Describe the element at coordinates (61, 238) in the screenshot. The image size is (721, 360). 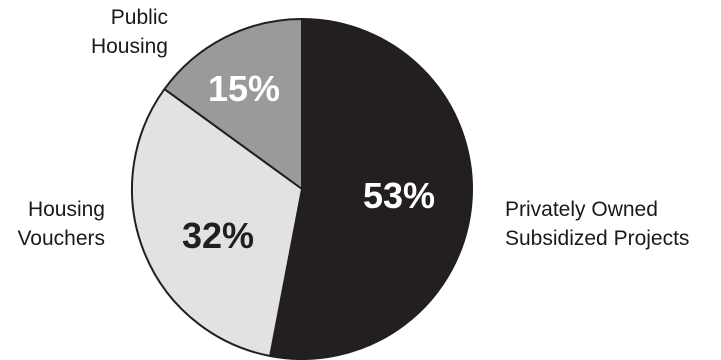
I see `category-label-line: Vouchers` at that location.